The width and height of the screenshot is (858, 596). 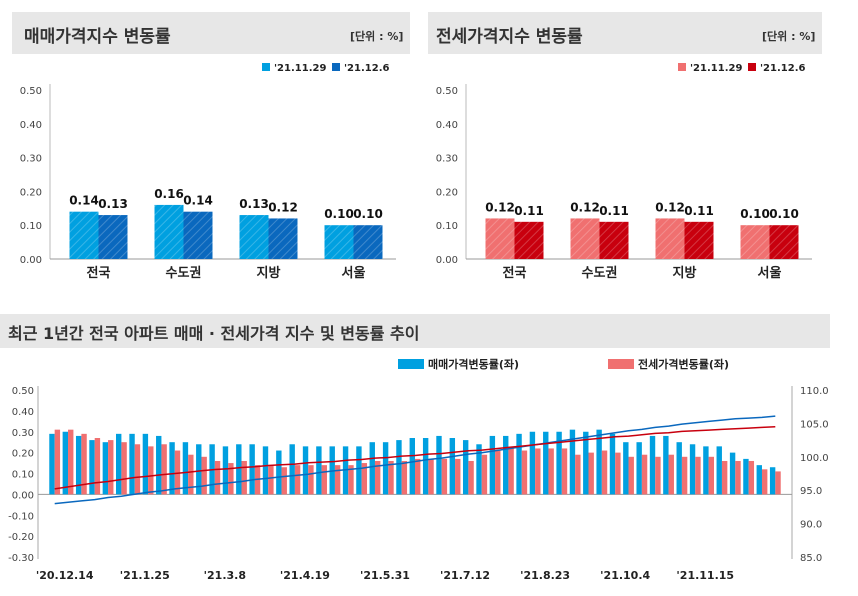 What do you see at coordinates (31, 226) in the screenshot?
I see `sale-ytick: 0.10` at bounding box center [31, 226].